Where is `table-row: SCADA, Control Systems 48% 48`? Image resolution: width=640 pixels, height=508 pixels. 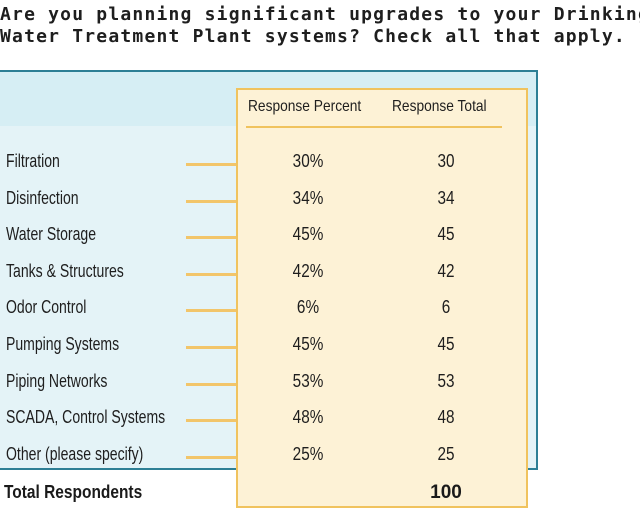
table-row: SCADA, Control Systems 48% 48 is located at coordinates (320, 420).